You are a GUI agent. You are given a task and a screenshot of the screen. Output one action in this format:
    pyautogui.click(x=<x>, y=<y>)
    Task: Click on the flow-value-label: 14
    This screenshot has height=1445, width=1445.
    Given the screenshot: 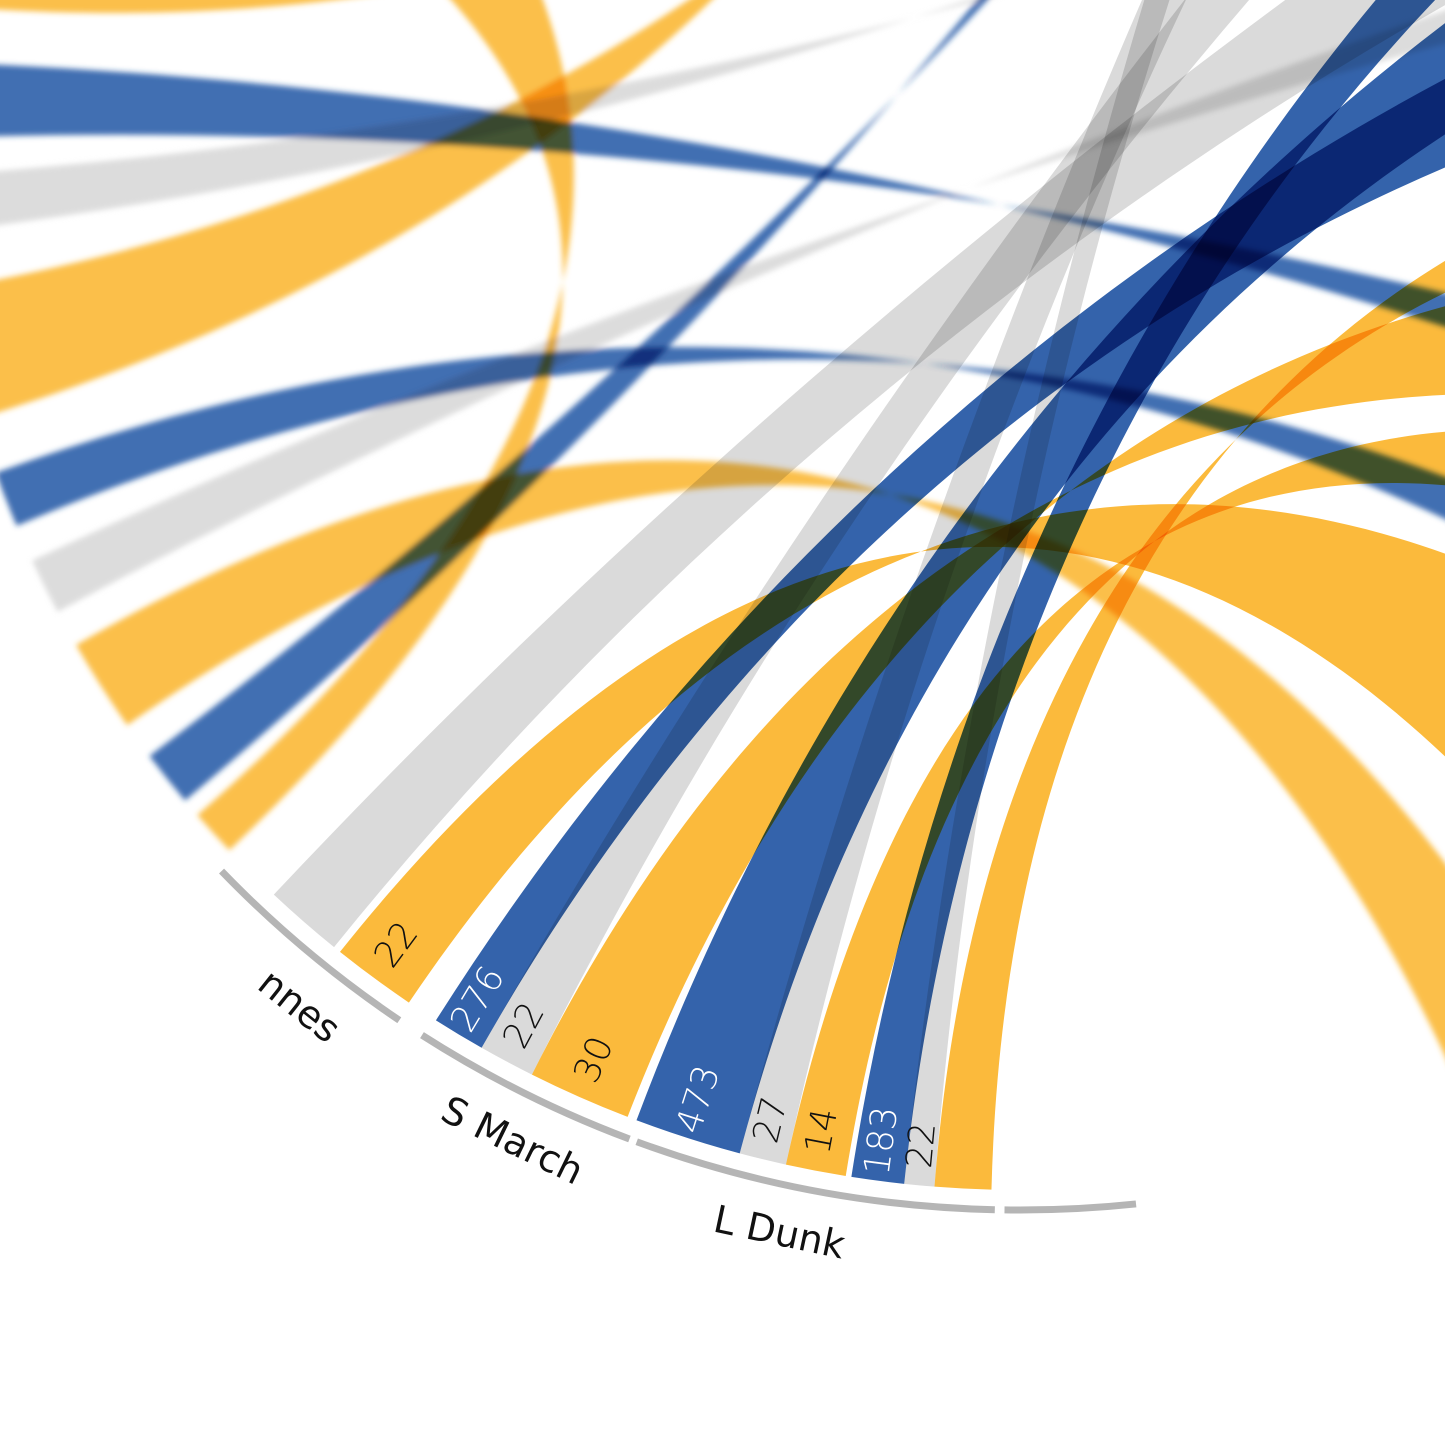 What is the action you would take?
    pyautogui.click(x=821, y=1131)
    